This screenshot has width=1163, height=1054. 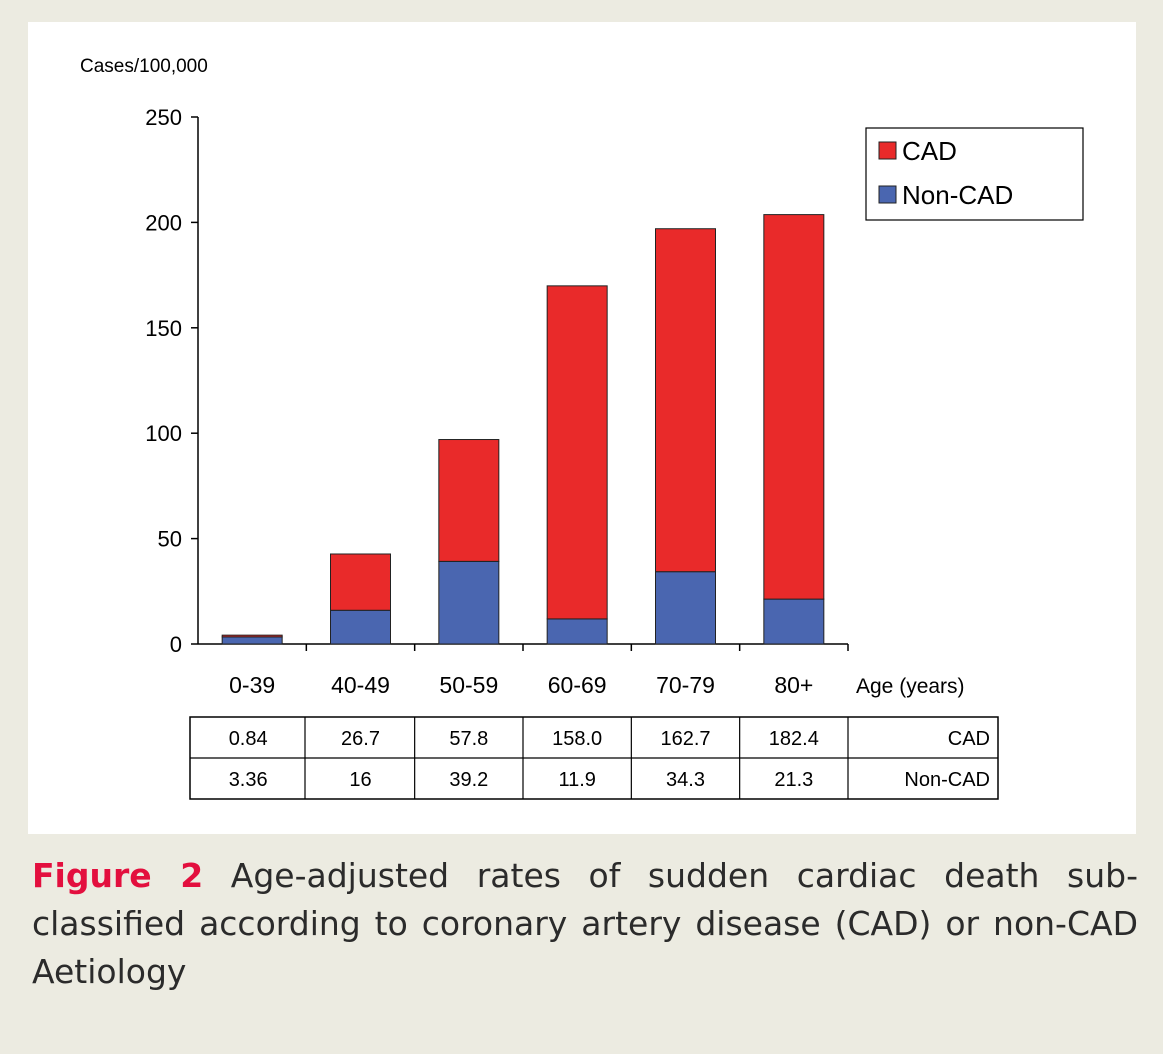 What do you see at coordinates (163, 433) in the screenshot?
I see `y-tick-label: 100` at bounding box center [163, 433].